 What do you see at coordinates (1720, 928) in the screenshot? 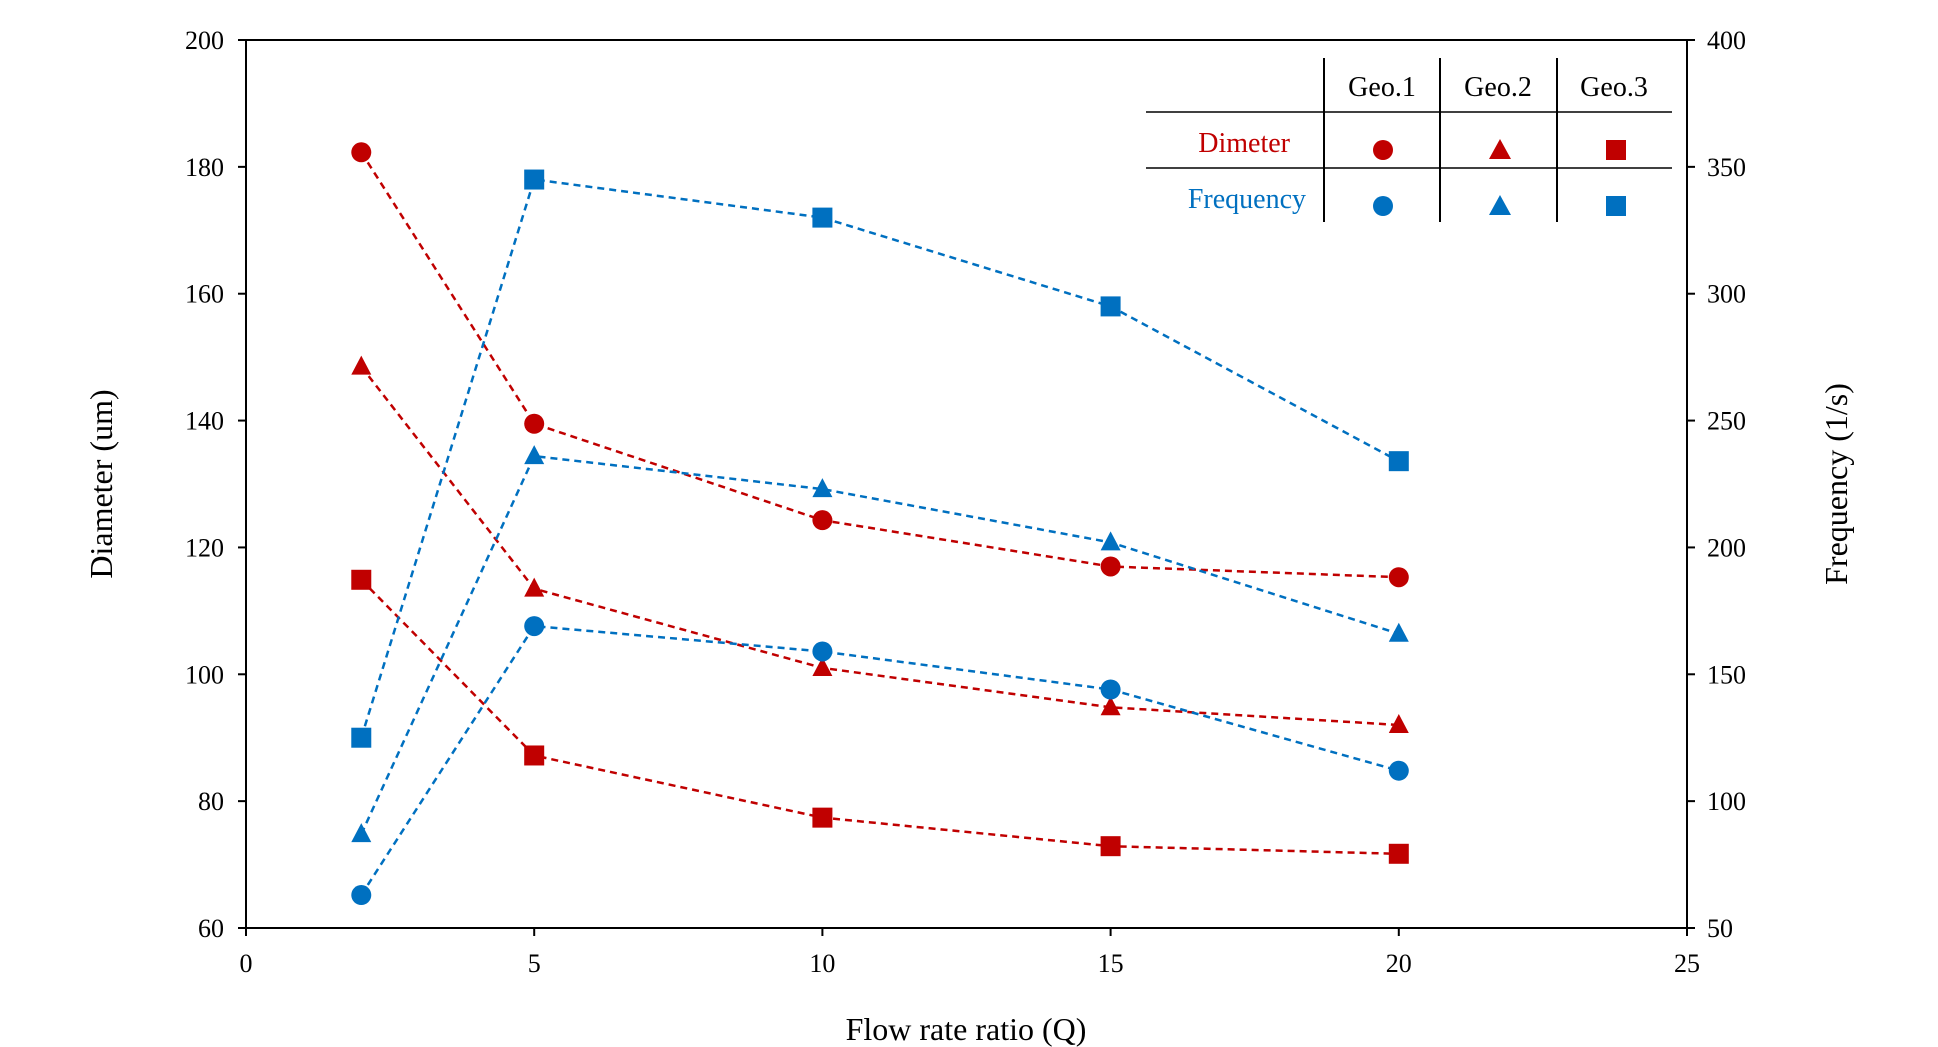
I see `y2-tick-label: 50` at bounding box center [1720, 928].